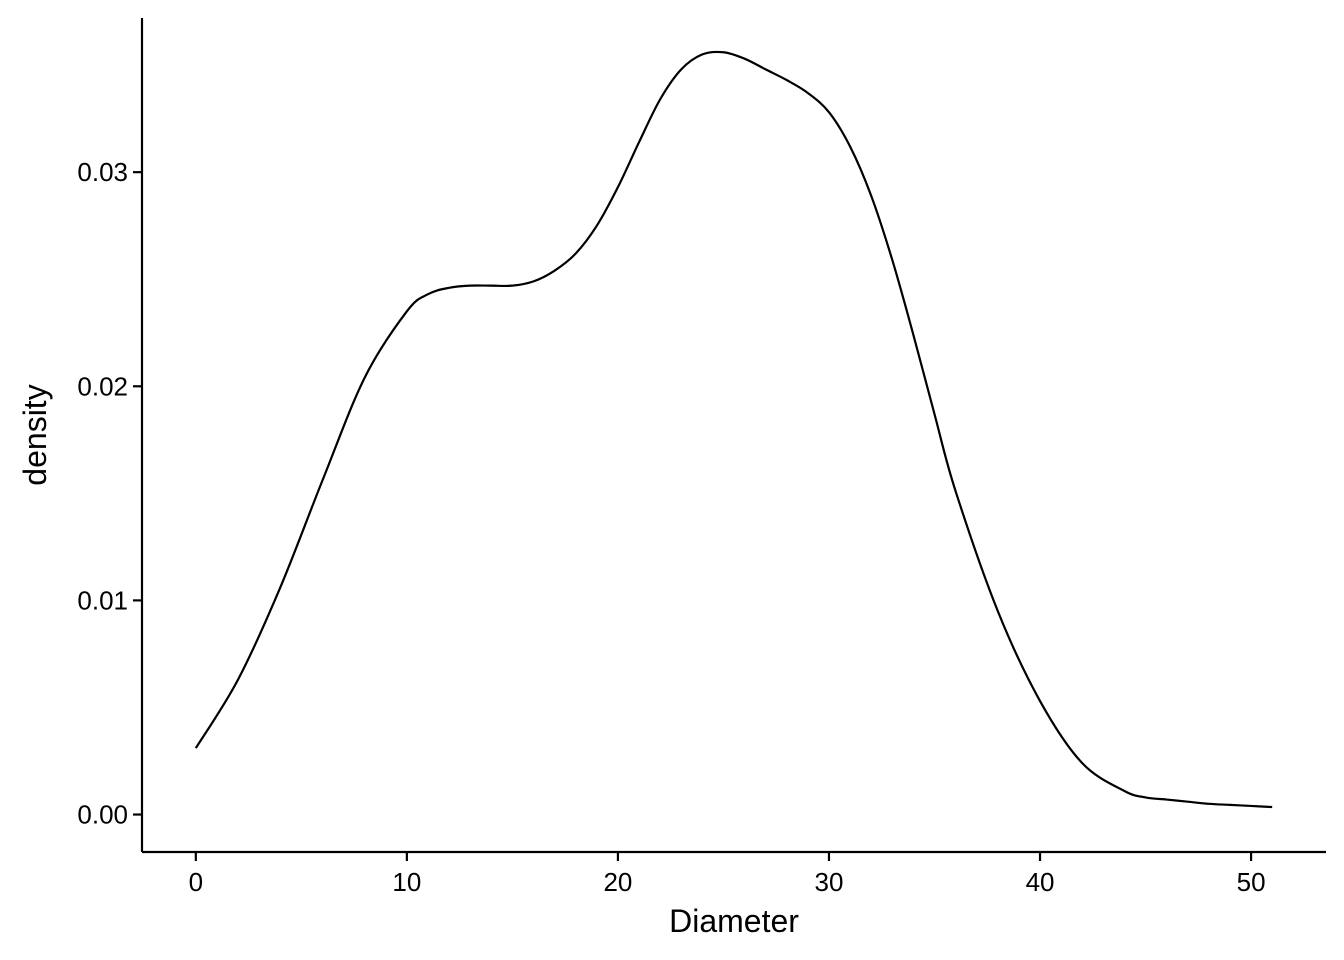  What do you see at coordinates (829, 882) in the screenshot?
I see `x-tick-label: 30` at bounding box center [829, 882].